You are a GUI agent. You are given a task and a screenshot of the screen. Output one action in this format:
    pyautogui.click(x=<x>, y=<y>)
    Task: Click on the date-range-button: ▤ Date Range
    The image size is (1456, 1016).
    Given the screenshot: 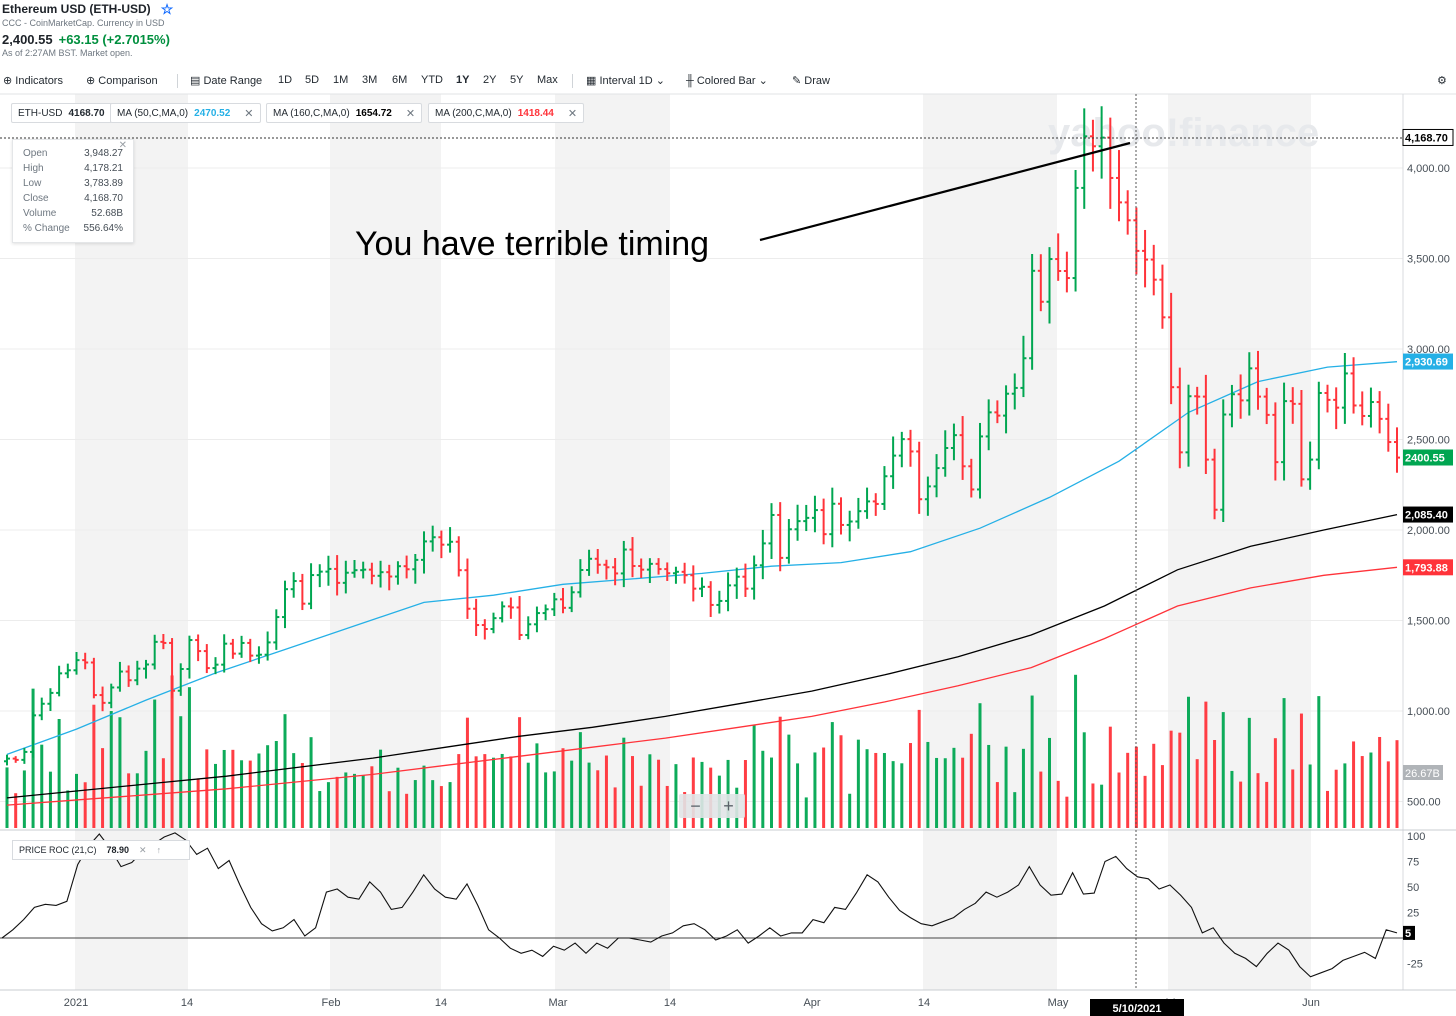 What is the action you would take?
    pyautogui.click(x=226, y=81)
    